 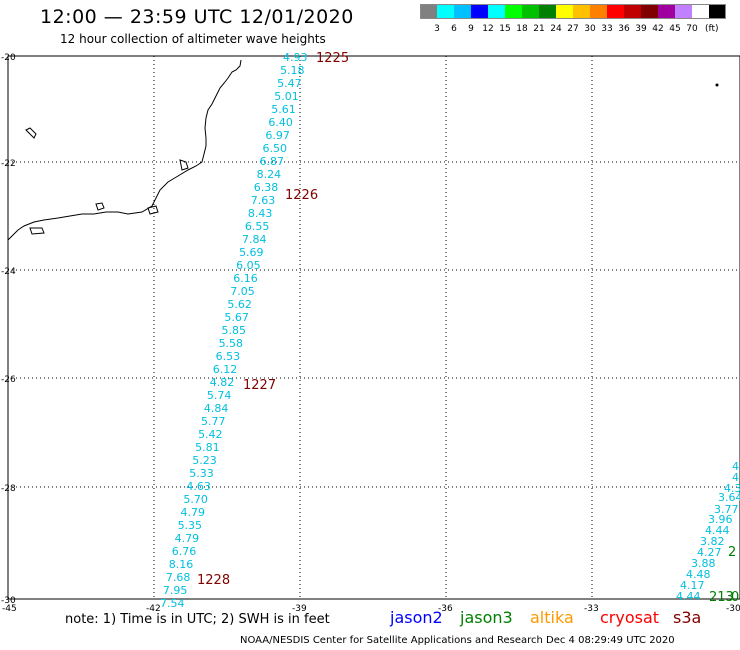 What do you see at coordinates (591, 609) in the screenshot?
I see `longitude-tick-label: -33` at bounding box center [591, 609].